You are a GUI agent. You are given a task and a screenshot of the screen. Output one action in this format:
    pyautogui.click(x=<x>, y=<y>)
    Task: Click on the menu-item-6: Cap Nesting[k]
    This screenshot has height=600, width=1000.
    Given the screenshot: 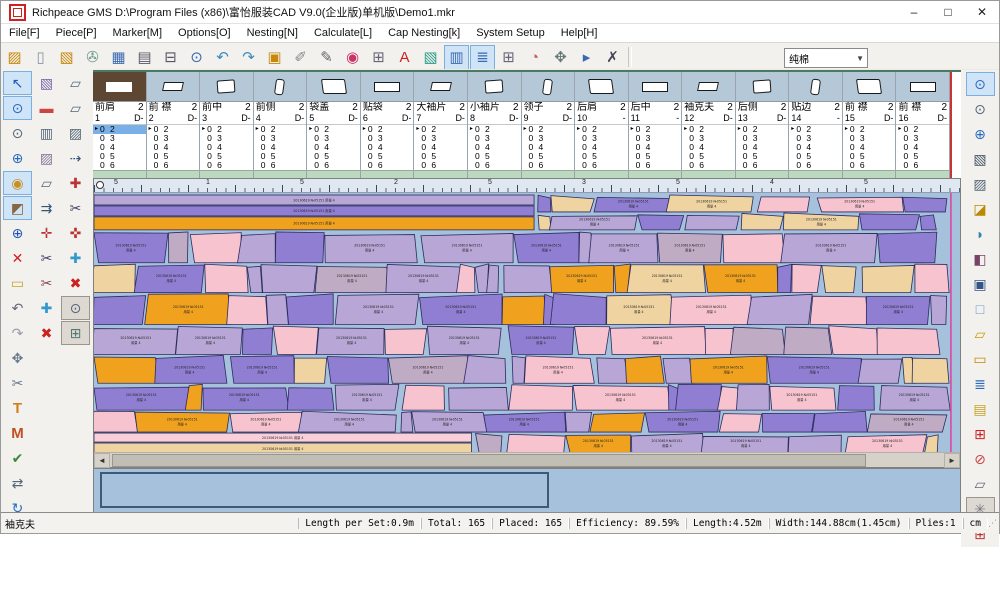 What is the action you would take?
    pyautogui.click(x=424, y=33)
    